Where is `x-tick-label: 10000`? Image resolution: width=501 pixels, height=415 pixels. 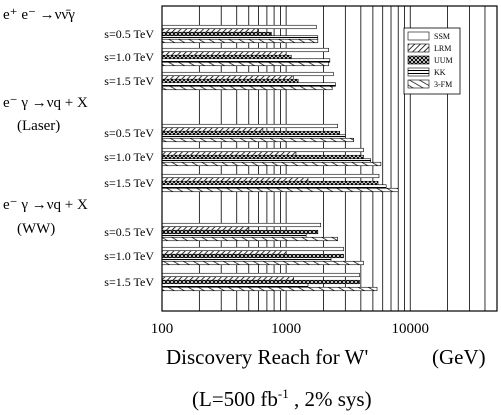 x-tick-label: 10000 is located at coordinates (410, 329).